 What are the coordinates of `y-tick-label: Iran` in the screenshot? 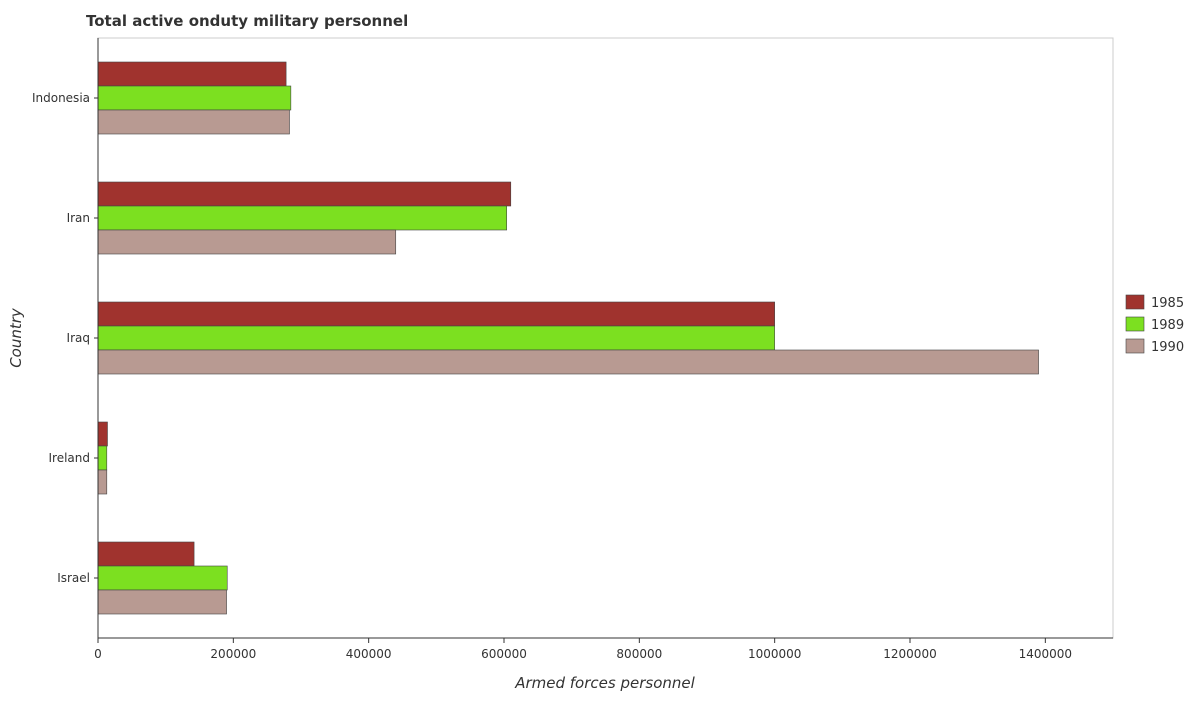 It's located at (78, 218).